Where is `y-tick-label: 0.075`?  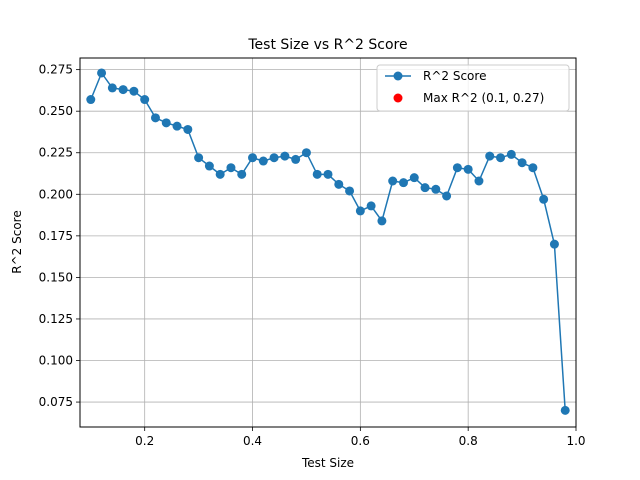 y-tick-label: 0.075 is located at coordinates (56, 402).